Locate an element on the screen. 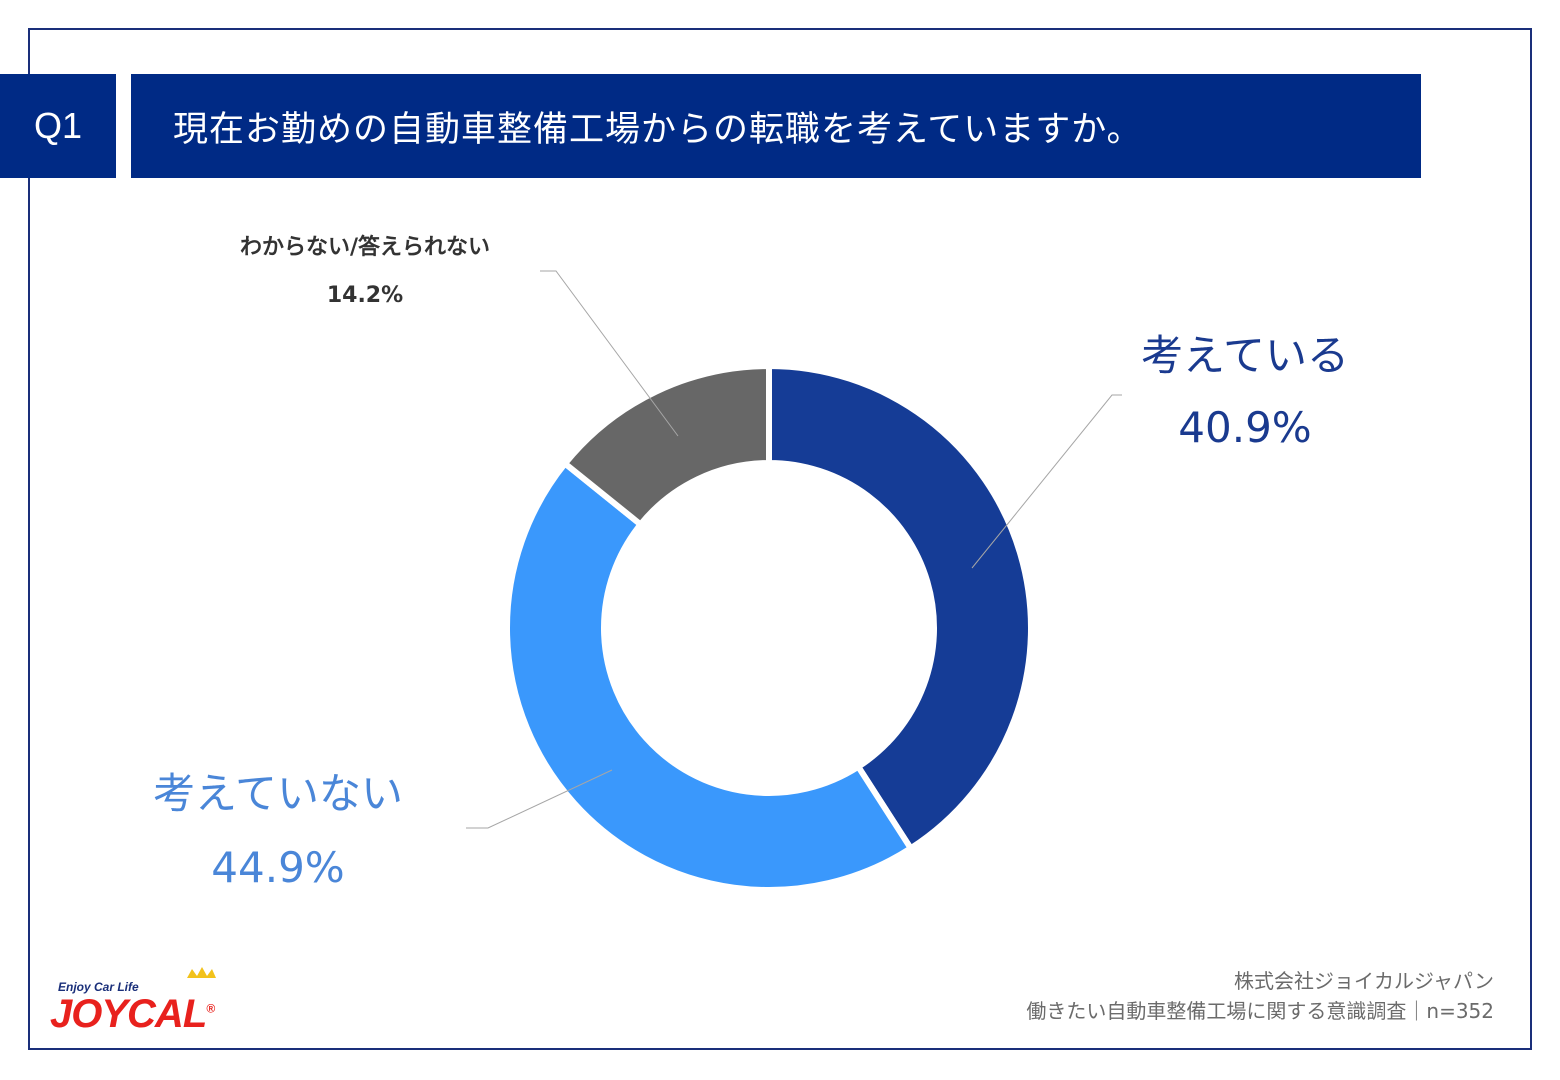 The width and height of the screenshot is (1560, 1080). slice-thinking is located at coordinates (900, 607).